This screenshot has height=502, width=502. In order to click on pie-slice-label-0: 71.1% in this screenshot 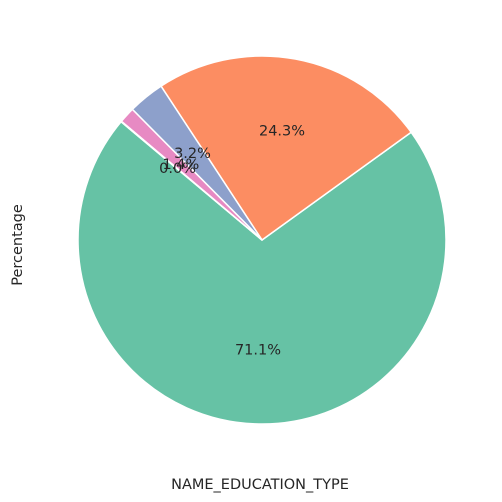, I will do `click(258, 350)`.